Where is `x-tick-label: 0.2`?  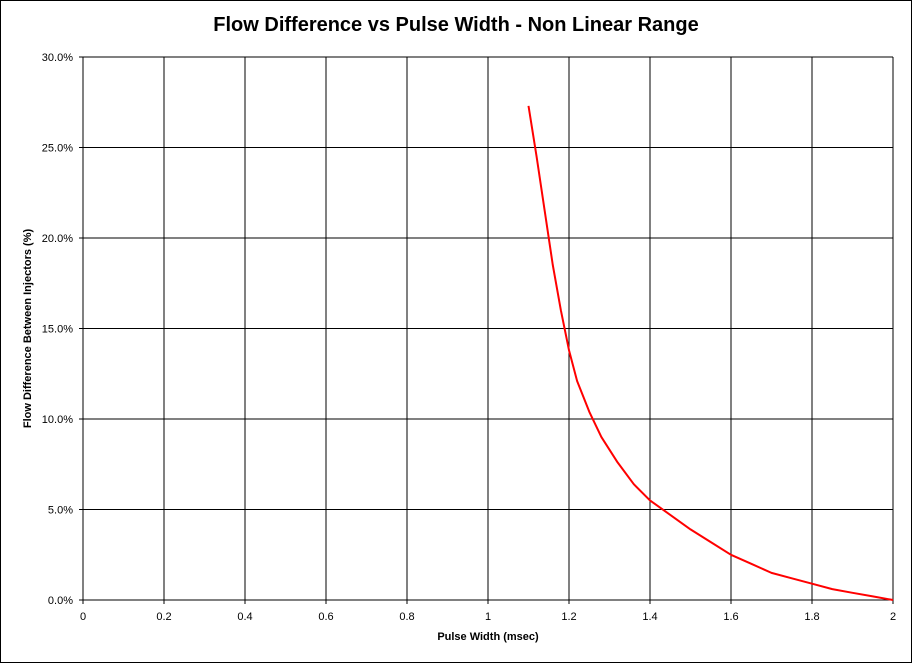 x-tick-label: 0.2 is located at coordinates (163, 617).